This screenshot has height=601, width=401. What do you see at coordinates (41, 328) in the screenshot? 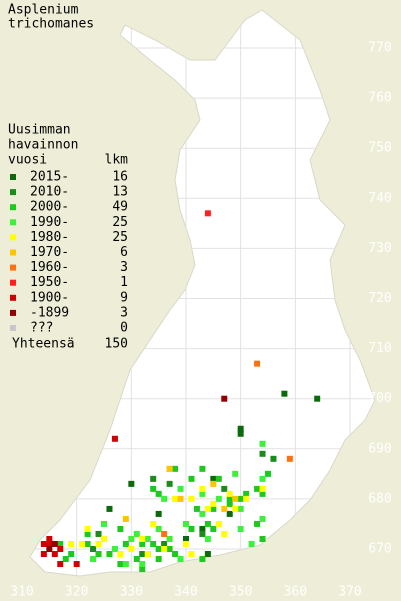
I see `legend-label: ???` at bounding box center [41, 328].